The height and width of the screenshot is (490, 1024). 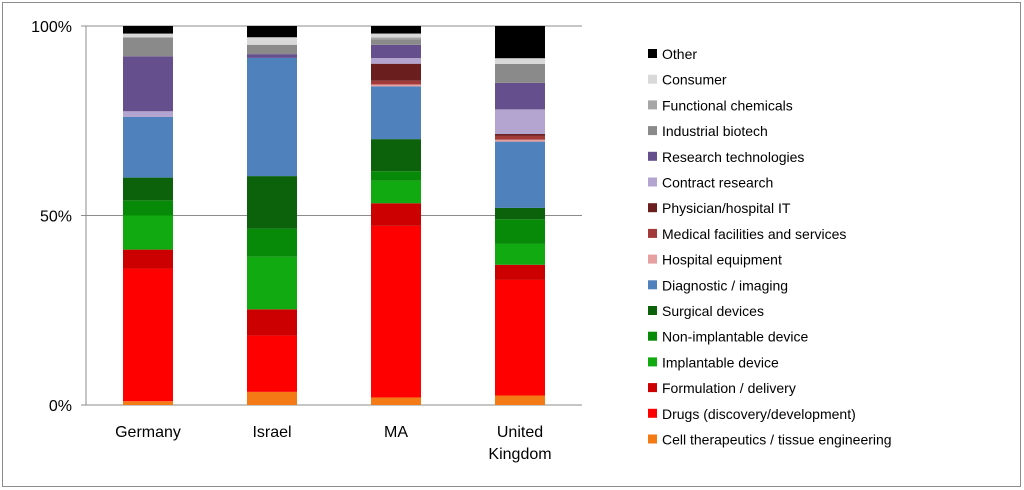 I want to click on legend-label: Cell therapeutics / tissue engineering, so click(x=777, y=440).